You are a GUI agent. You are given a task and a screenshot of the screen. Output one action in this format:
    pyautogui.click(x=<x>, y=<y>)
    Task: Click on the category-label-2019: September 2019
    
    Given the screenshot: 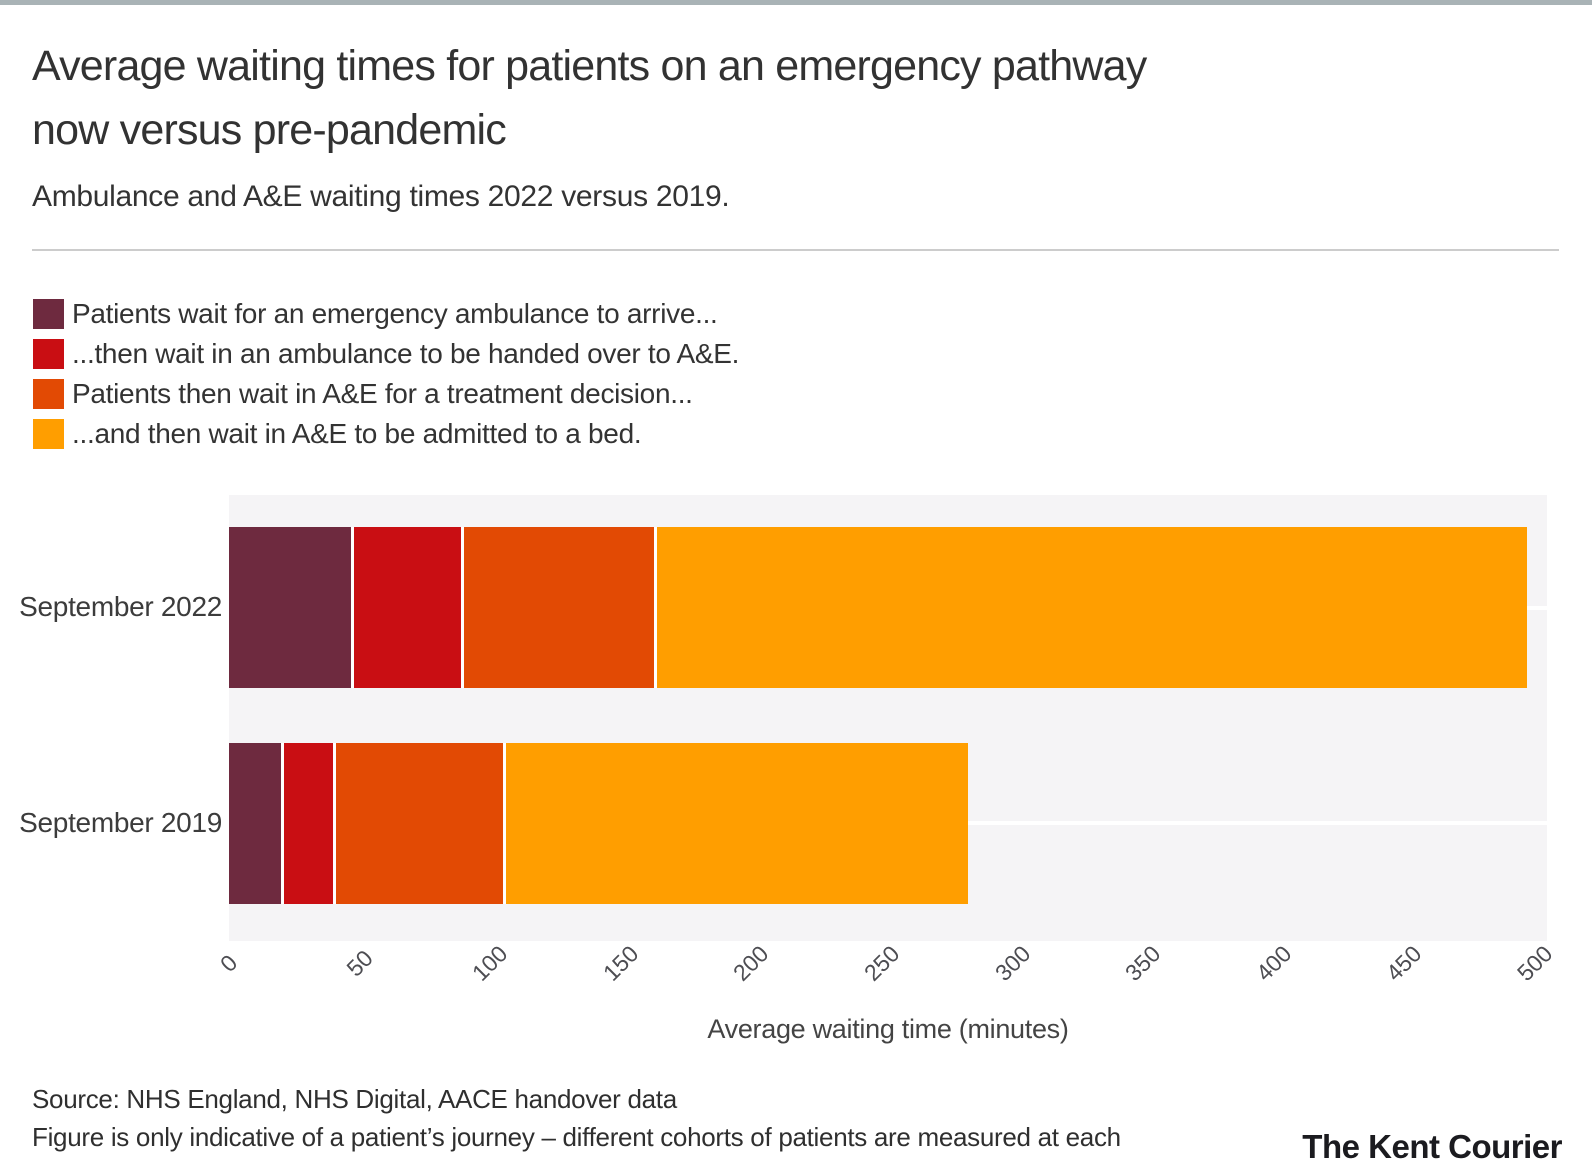 What is the action you would take?
    pyautogui.click(x=120, y=822)
    